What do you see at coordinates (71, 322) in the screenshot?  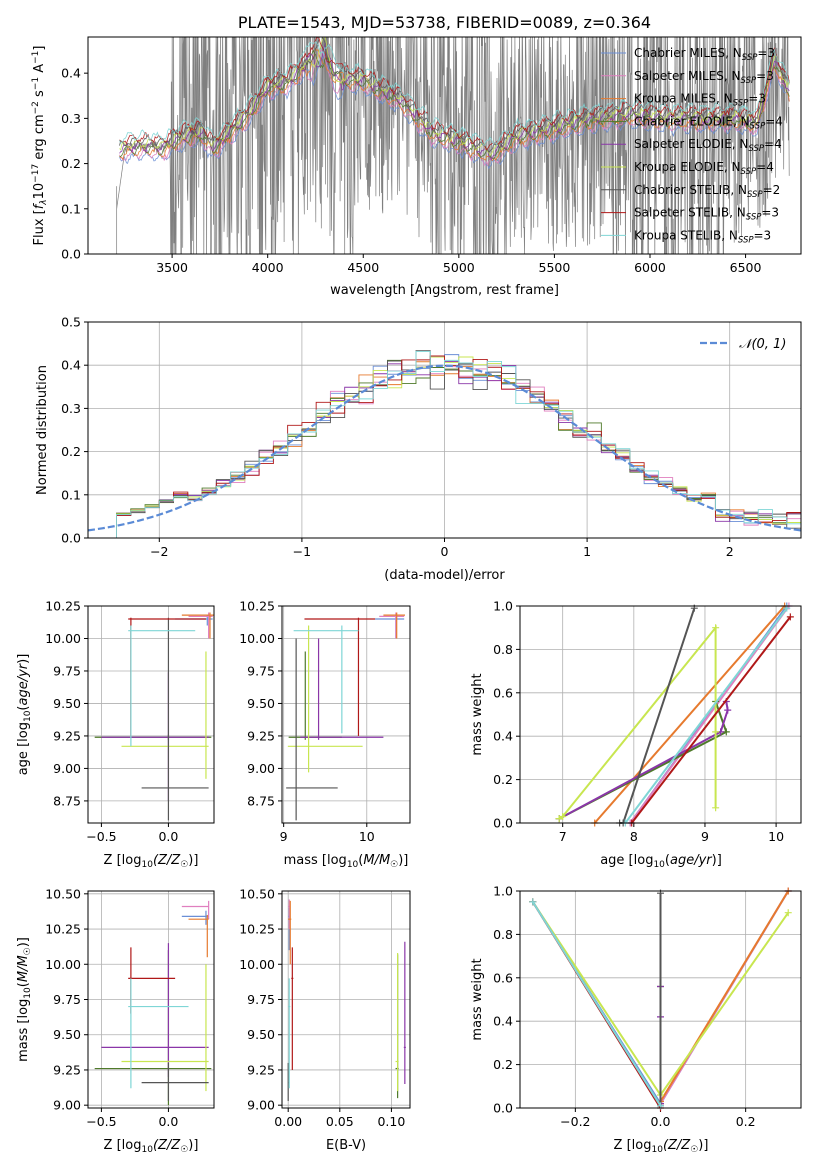 I see `y-tick-label: 0.5` at bounding box center [71, 322].